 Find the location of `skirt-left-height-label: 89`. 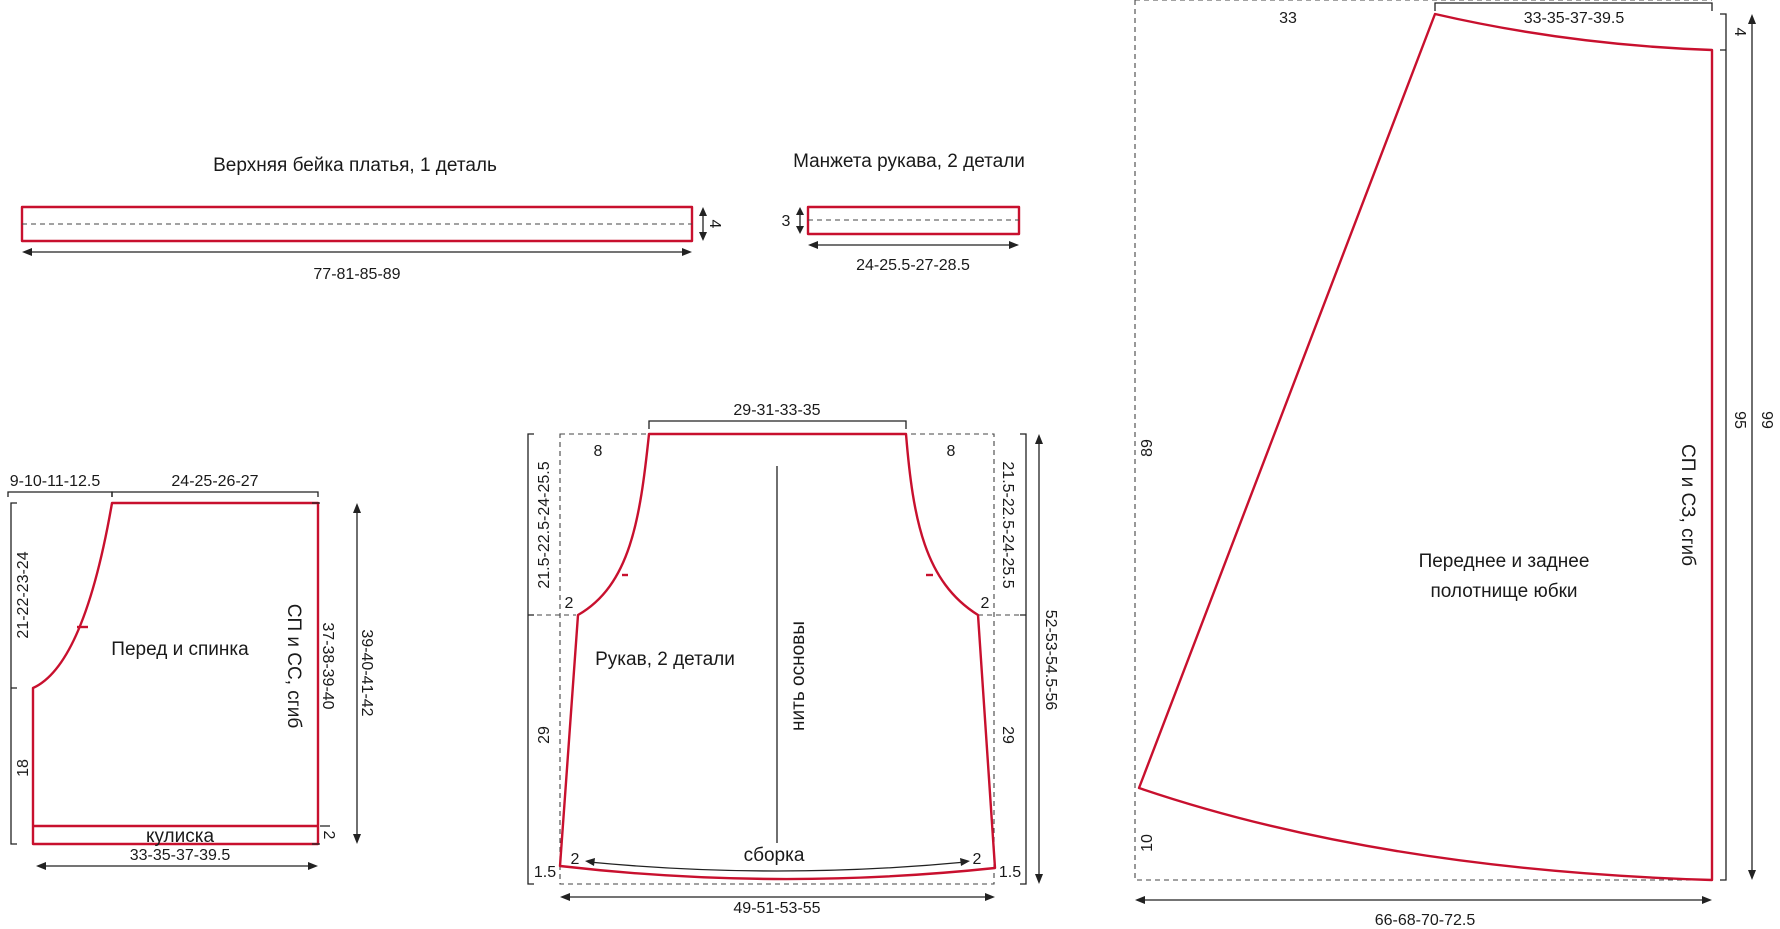

skirt-left-height-label: 89 is located at coordinates (1147, 448).